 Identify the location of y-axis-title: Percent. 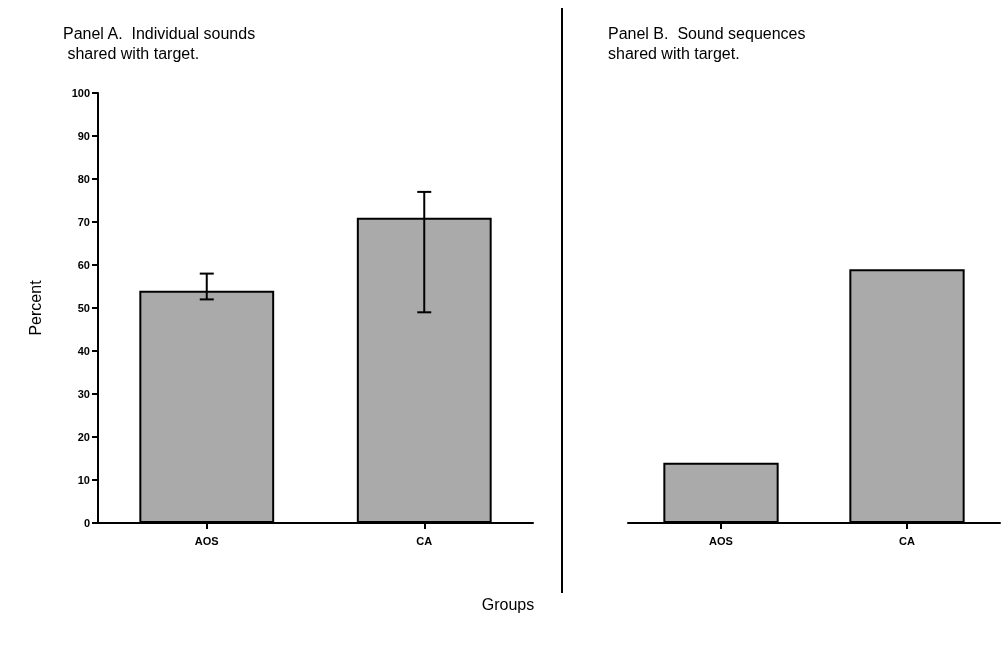
(35, 307).